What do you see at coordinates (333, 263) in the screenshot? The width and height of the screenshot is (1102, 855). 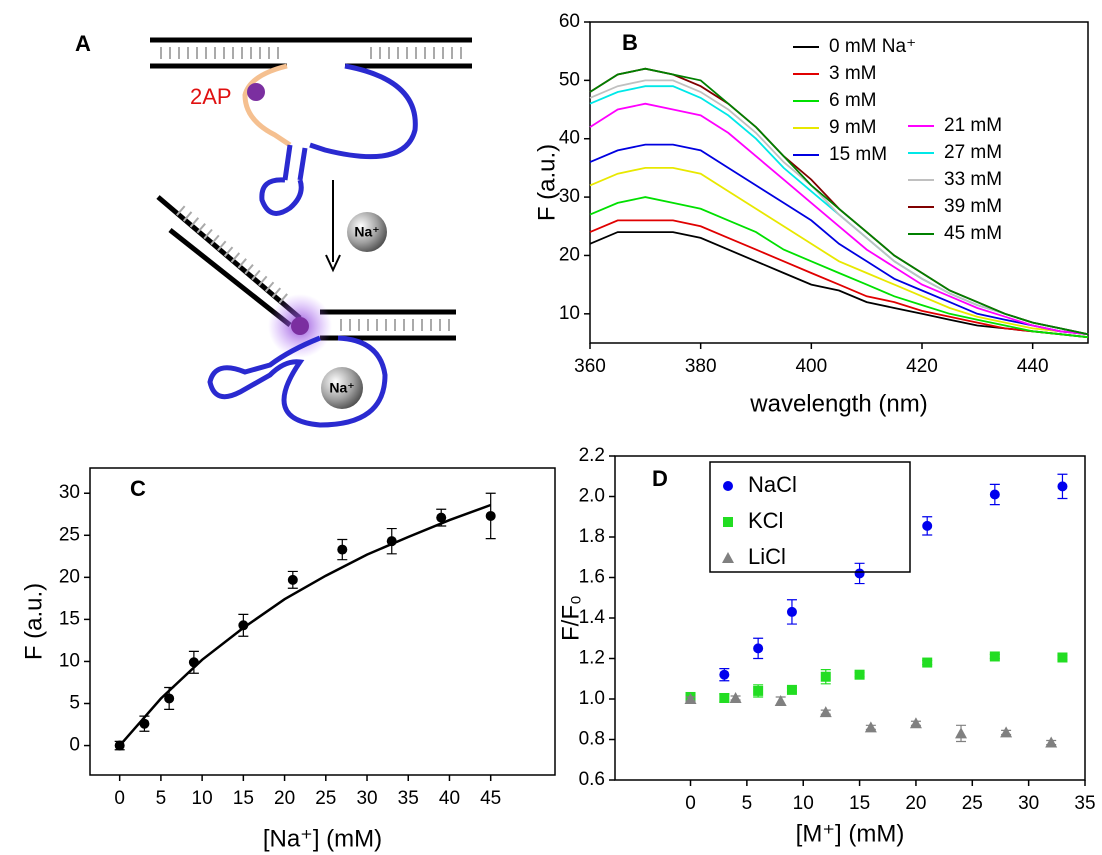 I see `arrow-head` at bounding box center [333, 263].